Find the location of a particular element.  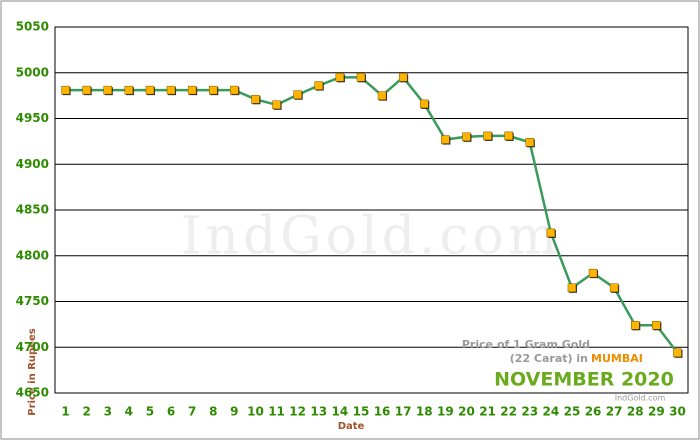

x-tick-label: 23 is located at coordinates (529, 412).